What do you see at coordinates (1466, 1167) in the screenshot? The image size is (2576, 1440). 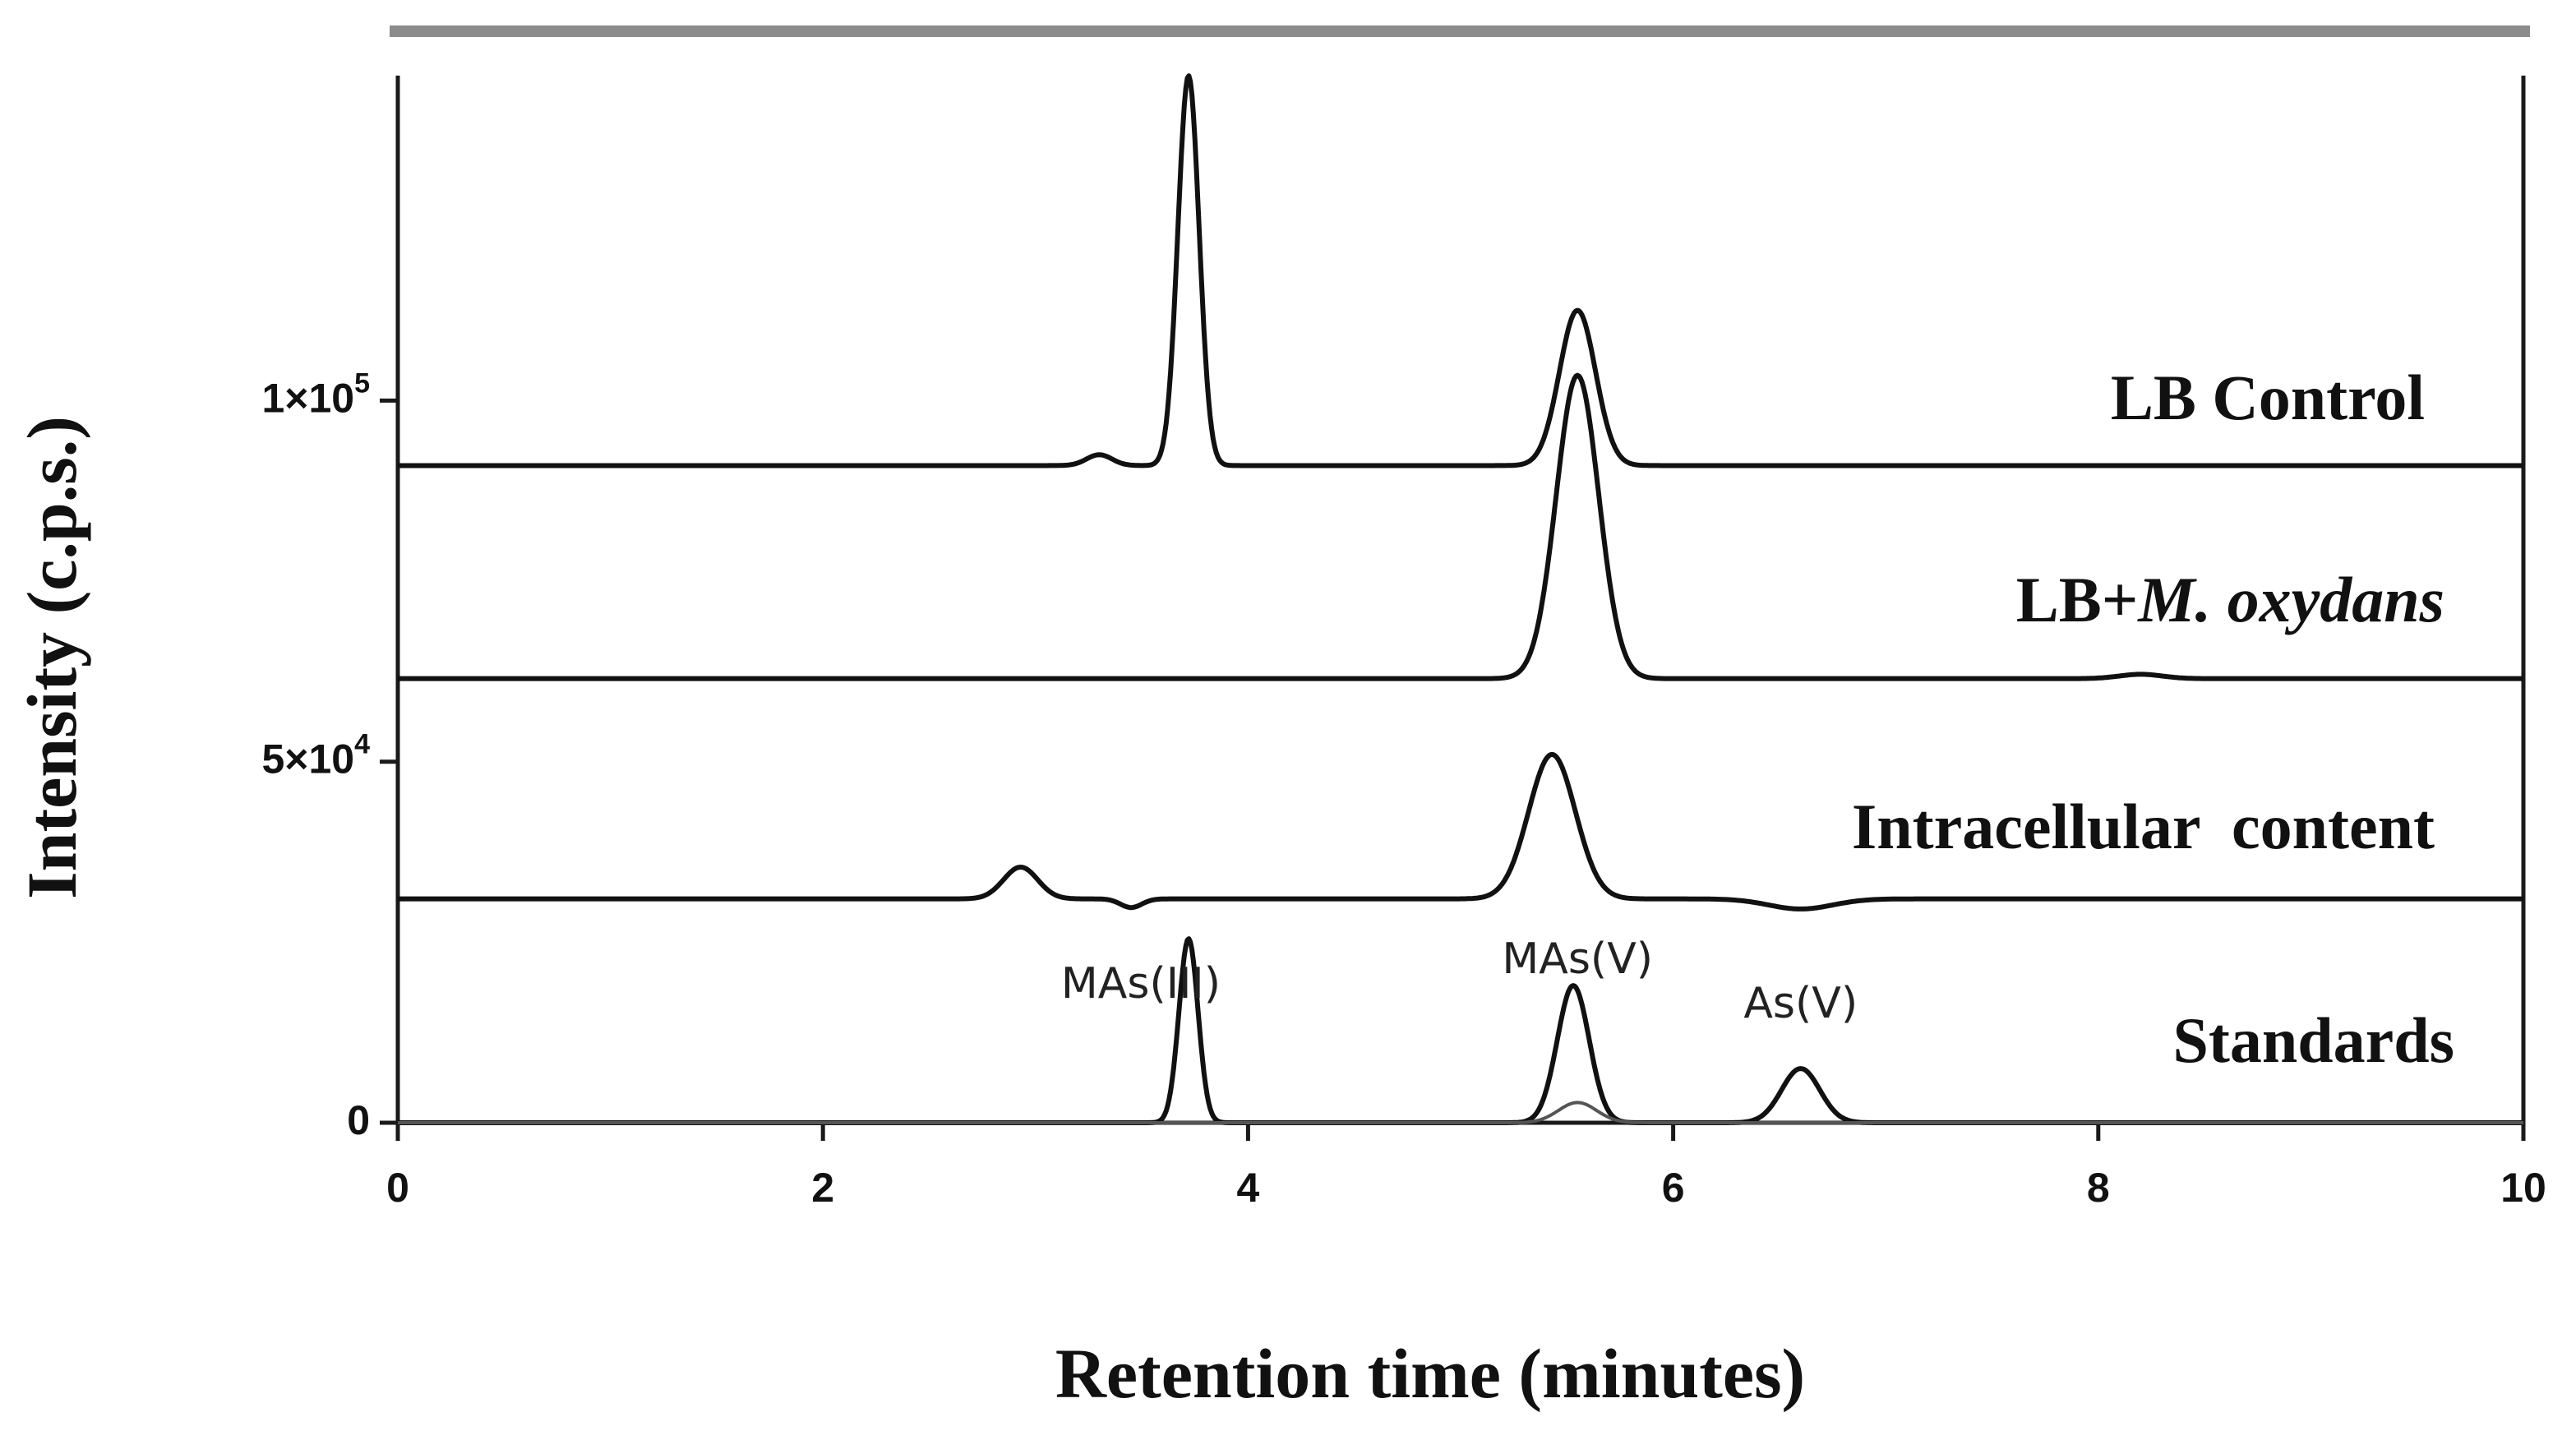 I see `x-axis-ticks: 0 2 4 6 8 10` at bounding box center [1466, 1167].